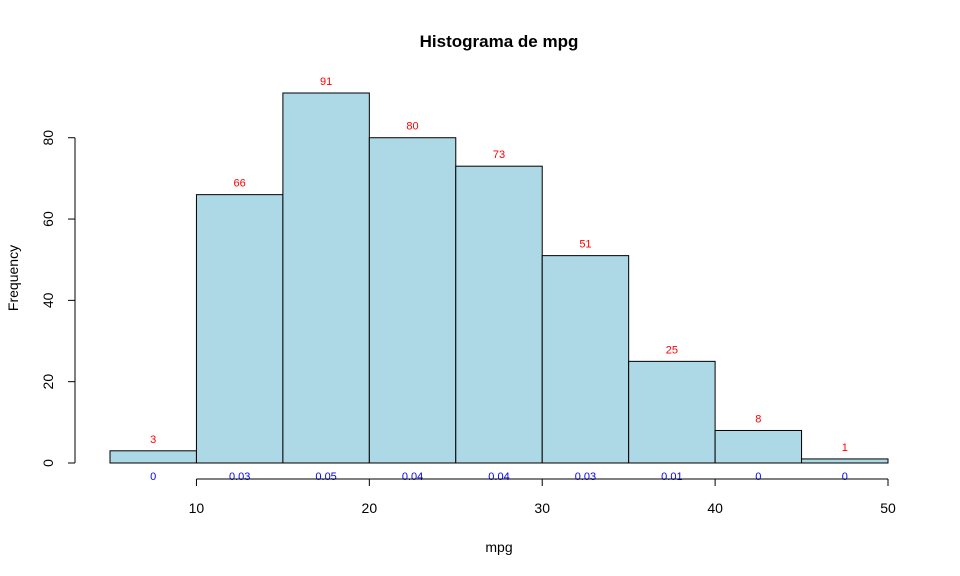 This screenshot has height=576, width=960. What do you see at coordinates (48, 300) in the screenshot?
I see `y-tick-label: 40` at bounding box center [48, 300].